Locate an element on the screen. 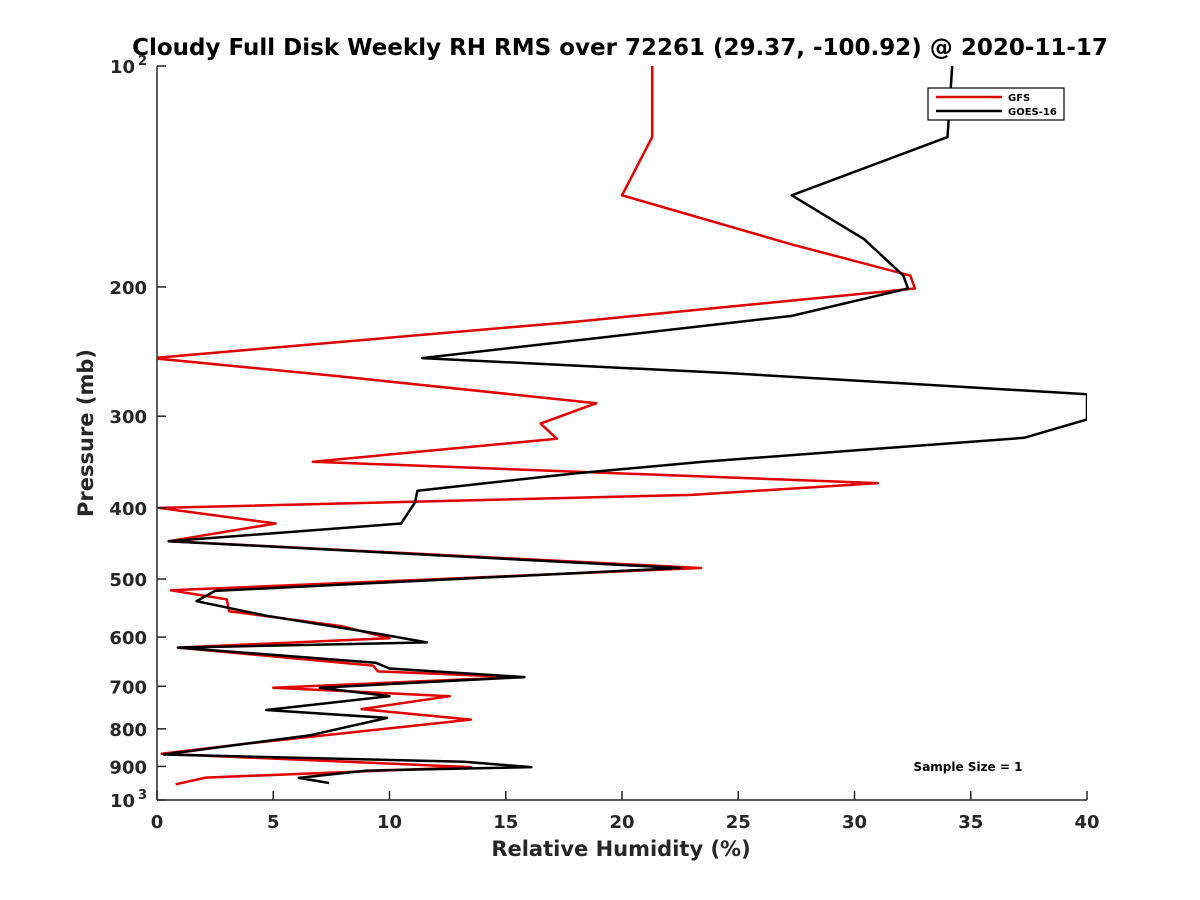  y-tick-label: 600 is located at coordinates (128, 638).